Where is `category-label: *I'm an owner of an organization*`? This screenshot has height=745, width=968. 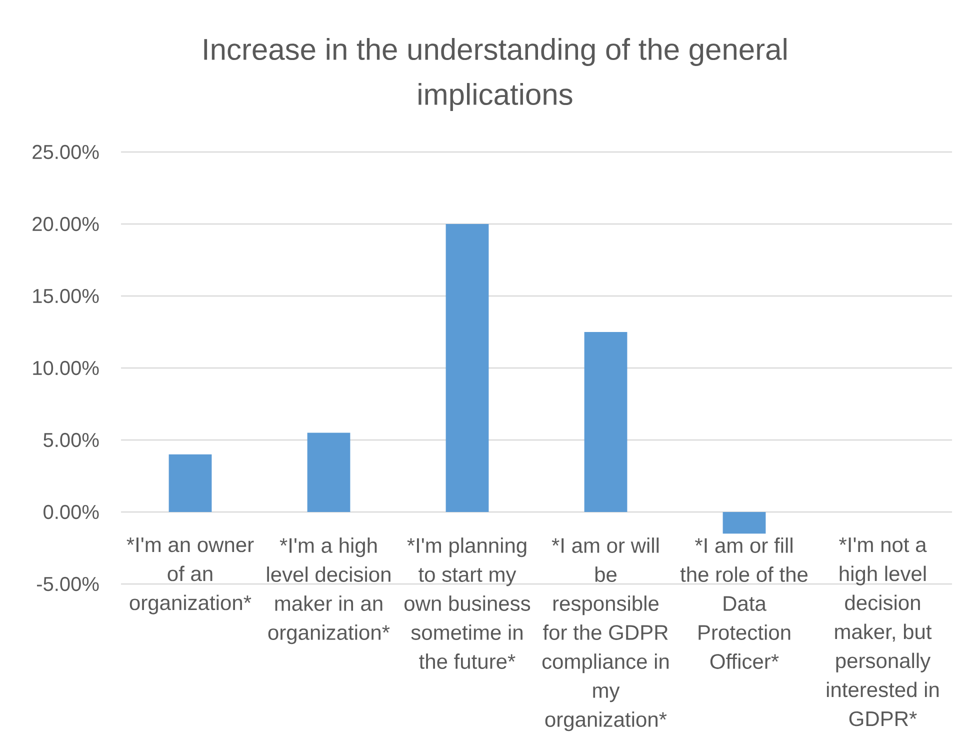
category-label: *I'm an owner of an organization* is located at coordinates (190, 576).